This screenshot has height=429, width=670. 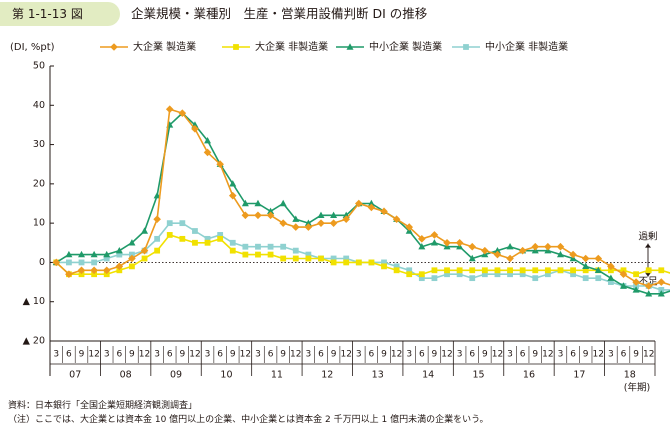 What do you see at coordinates (526, 46) in the screenshot?
I see `legend-label: 中小企業 非製造業` at bounding box center [526, 46].